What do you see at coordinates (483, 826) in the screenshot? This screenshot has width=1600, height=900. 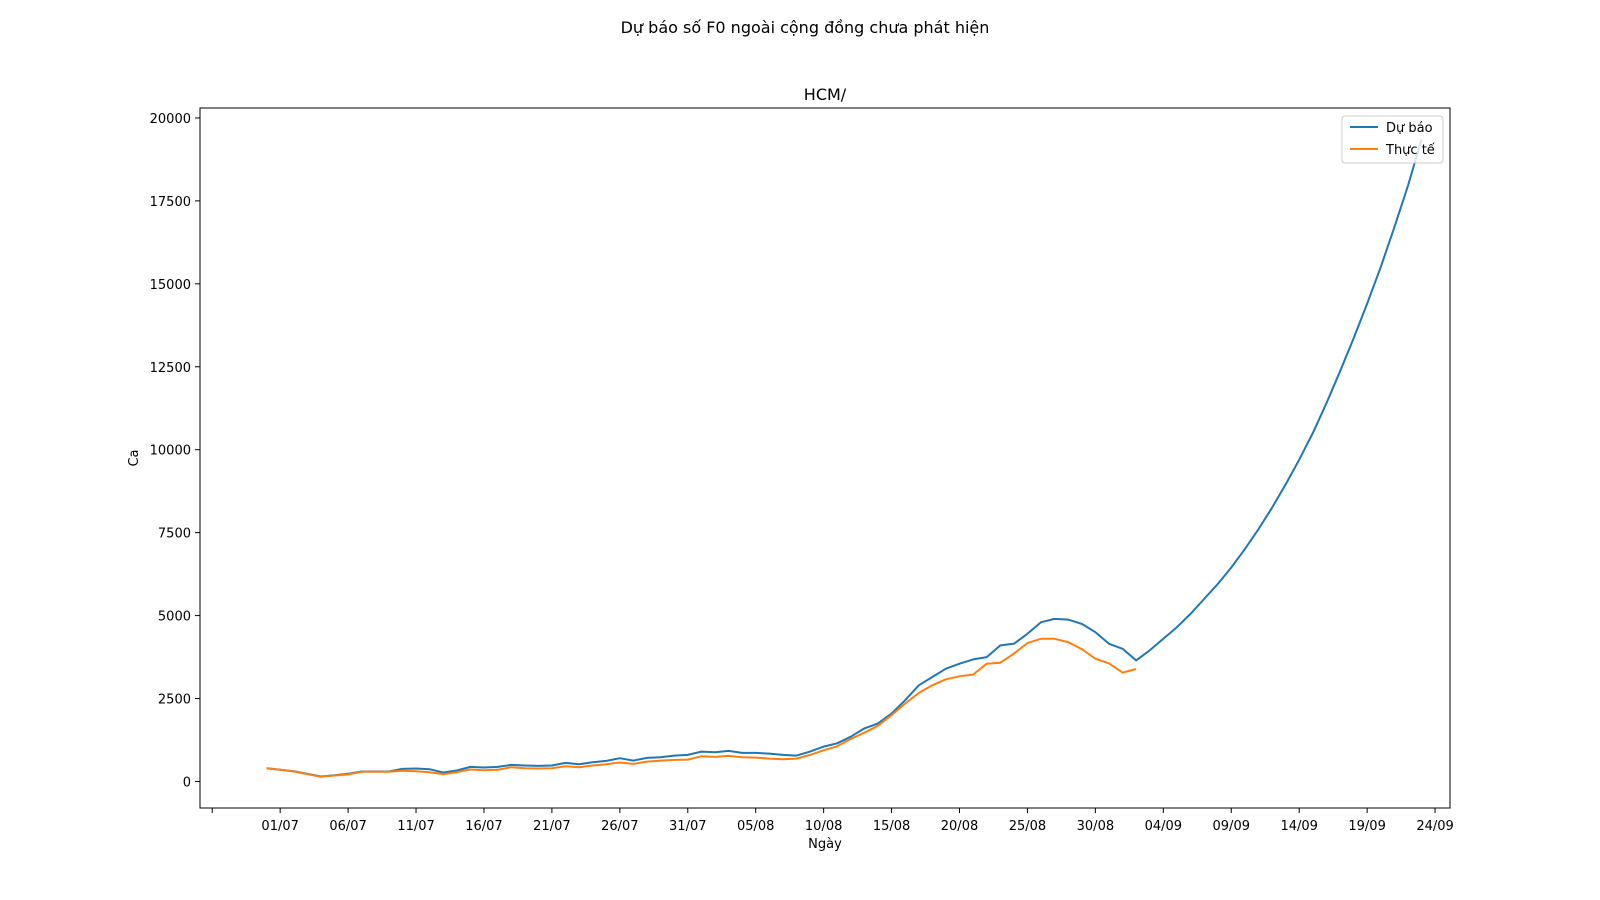 I see `x-tick-label: 16/07` at bounding box center [483, 826].